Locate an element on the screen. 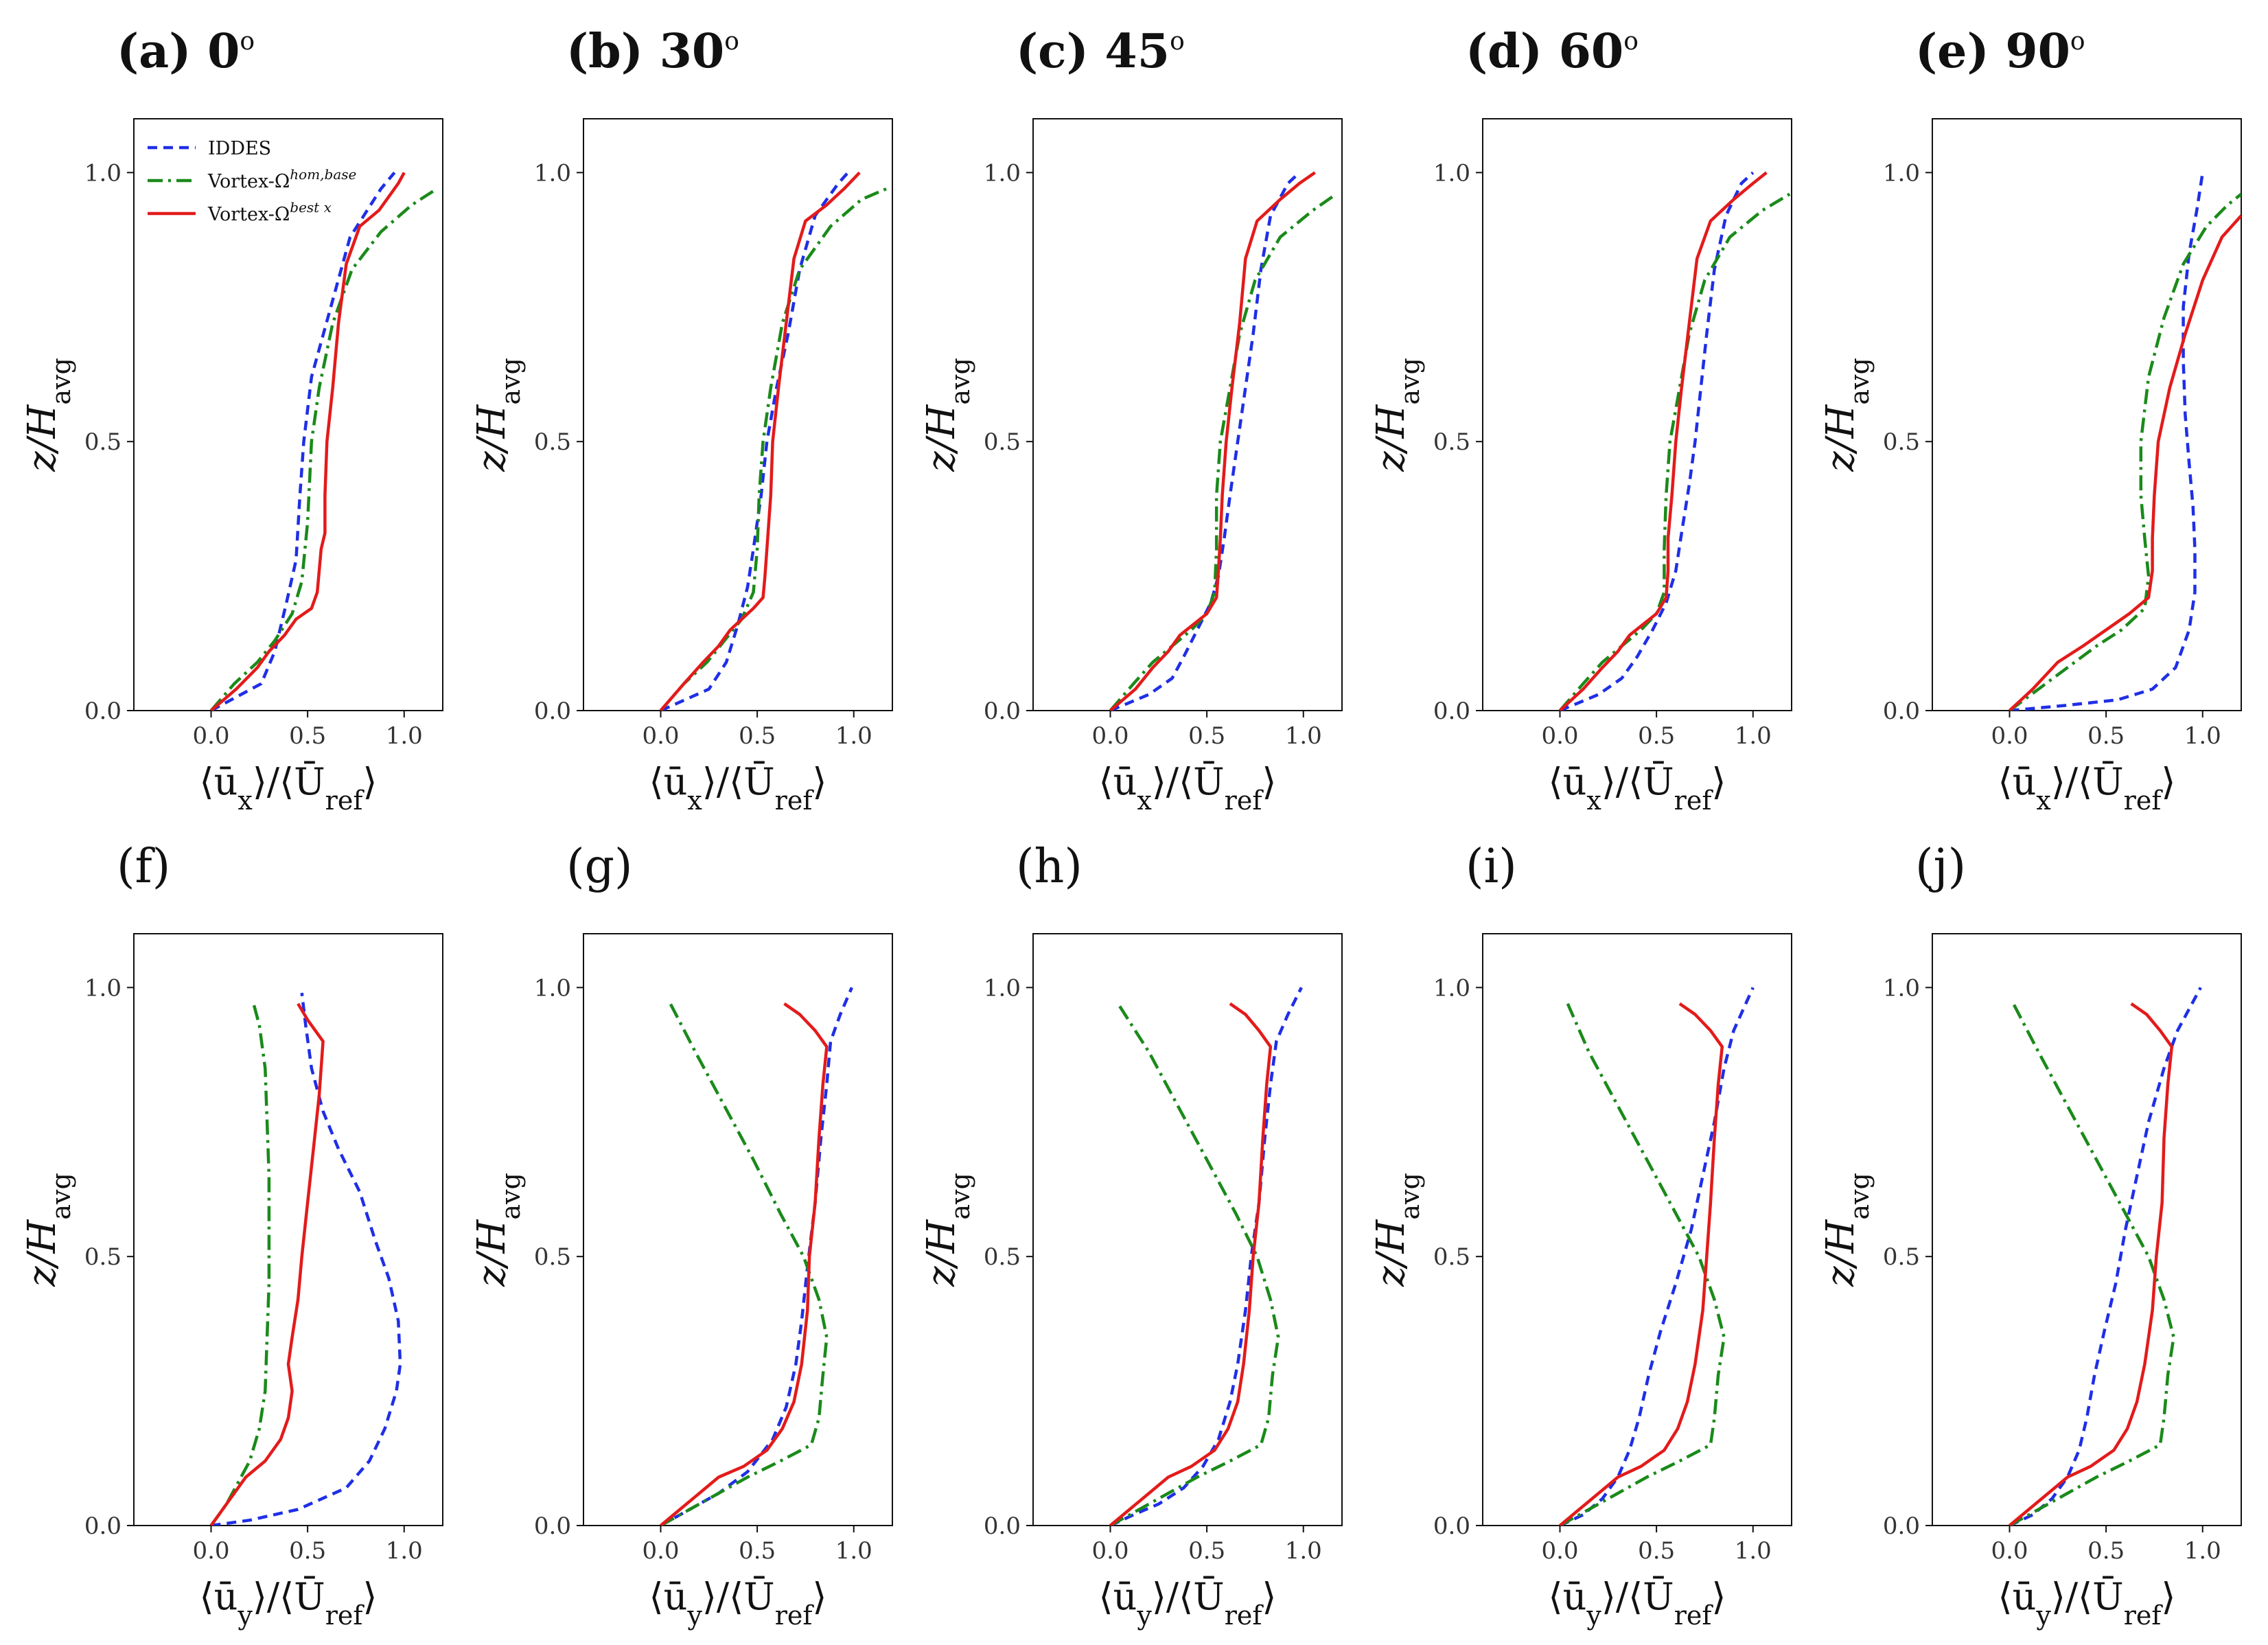  panel-i: (i) 0.0 0.5 1.0 0.0 0.5 1.0 ⟨ūy⟩/⟨Ūref⟩ z/Havg is located at coordinates (1580, 1235).